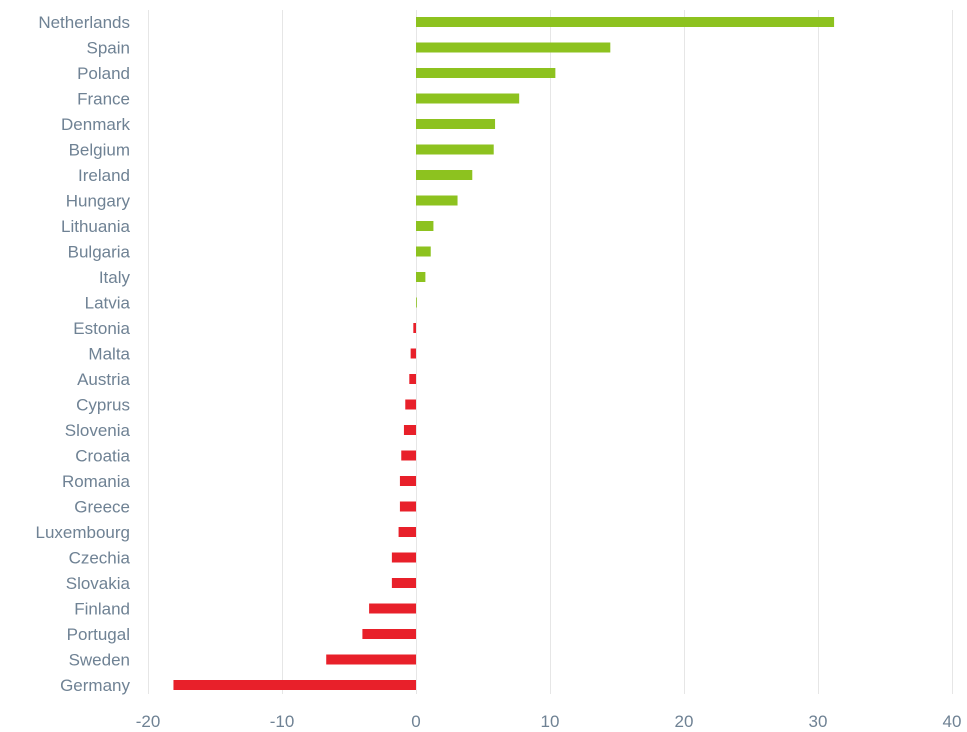 The width and height of the screenshot is (967, 732). What do you see at coordinates (99, 150) in the screenshot?
I see `category-label: Belgium` at bounding box center [99, 150].